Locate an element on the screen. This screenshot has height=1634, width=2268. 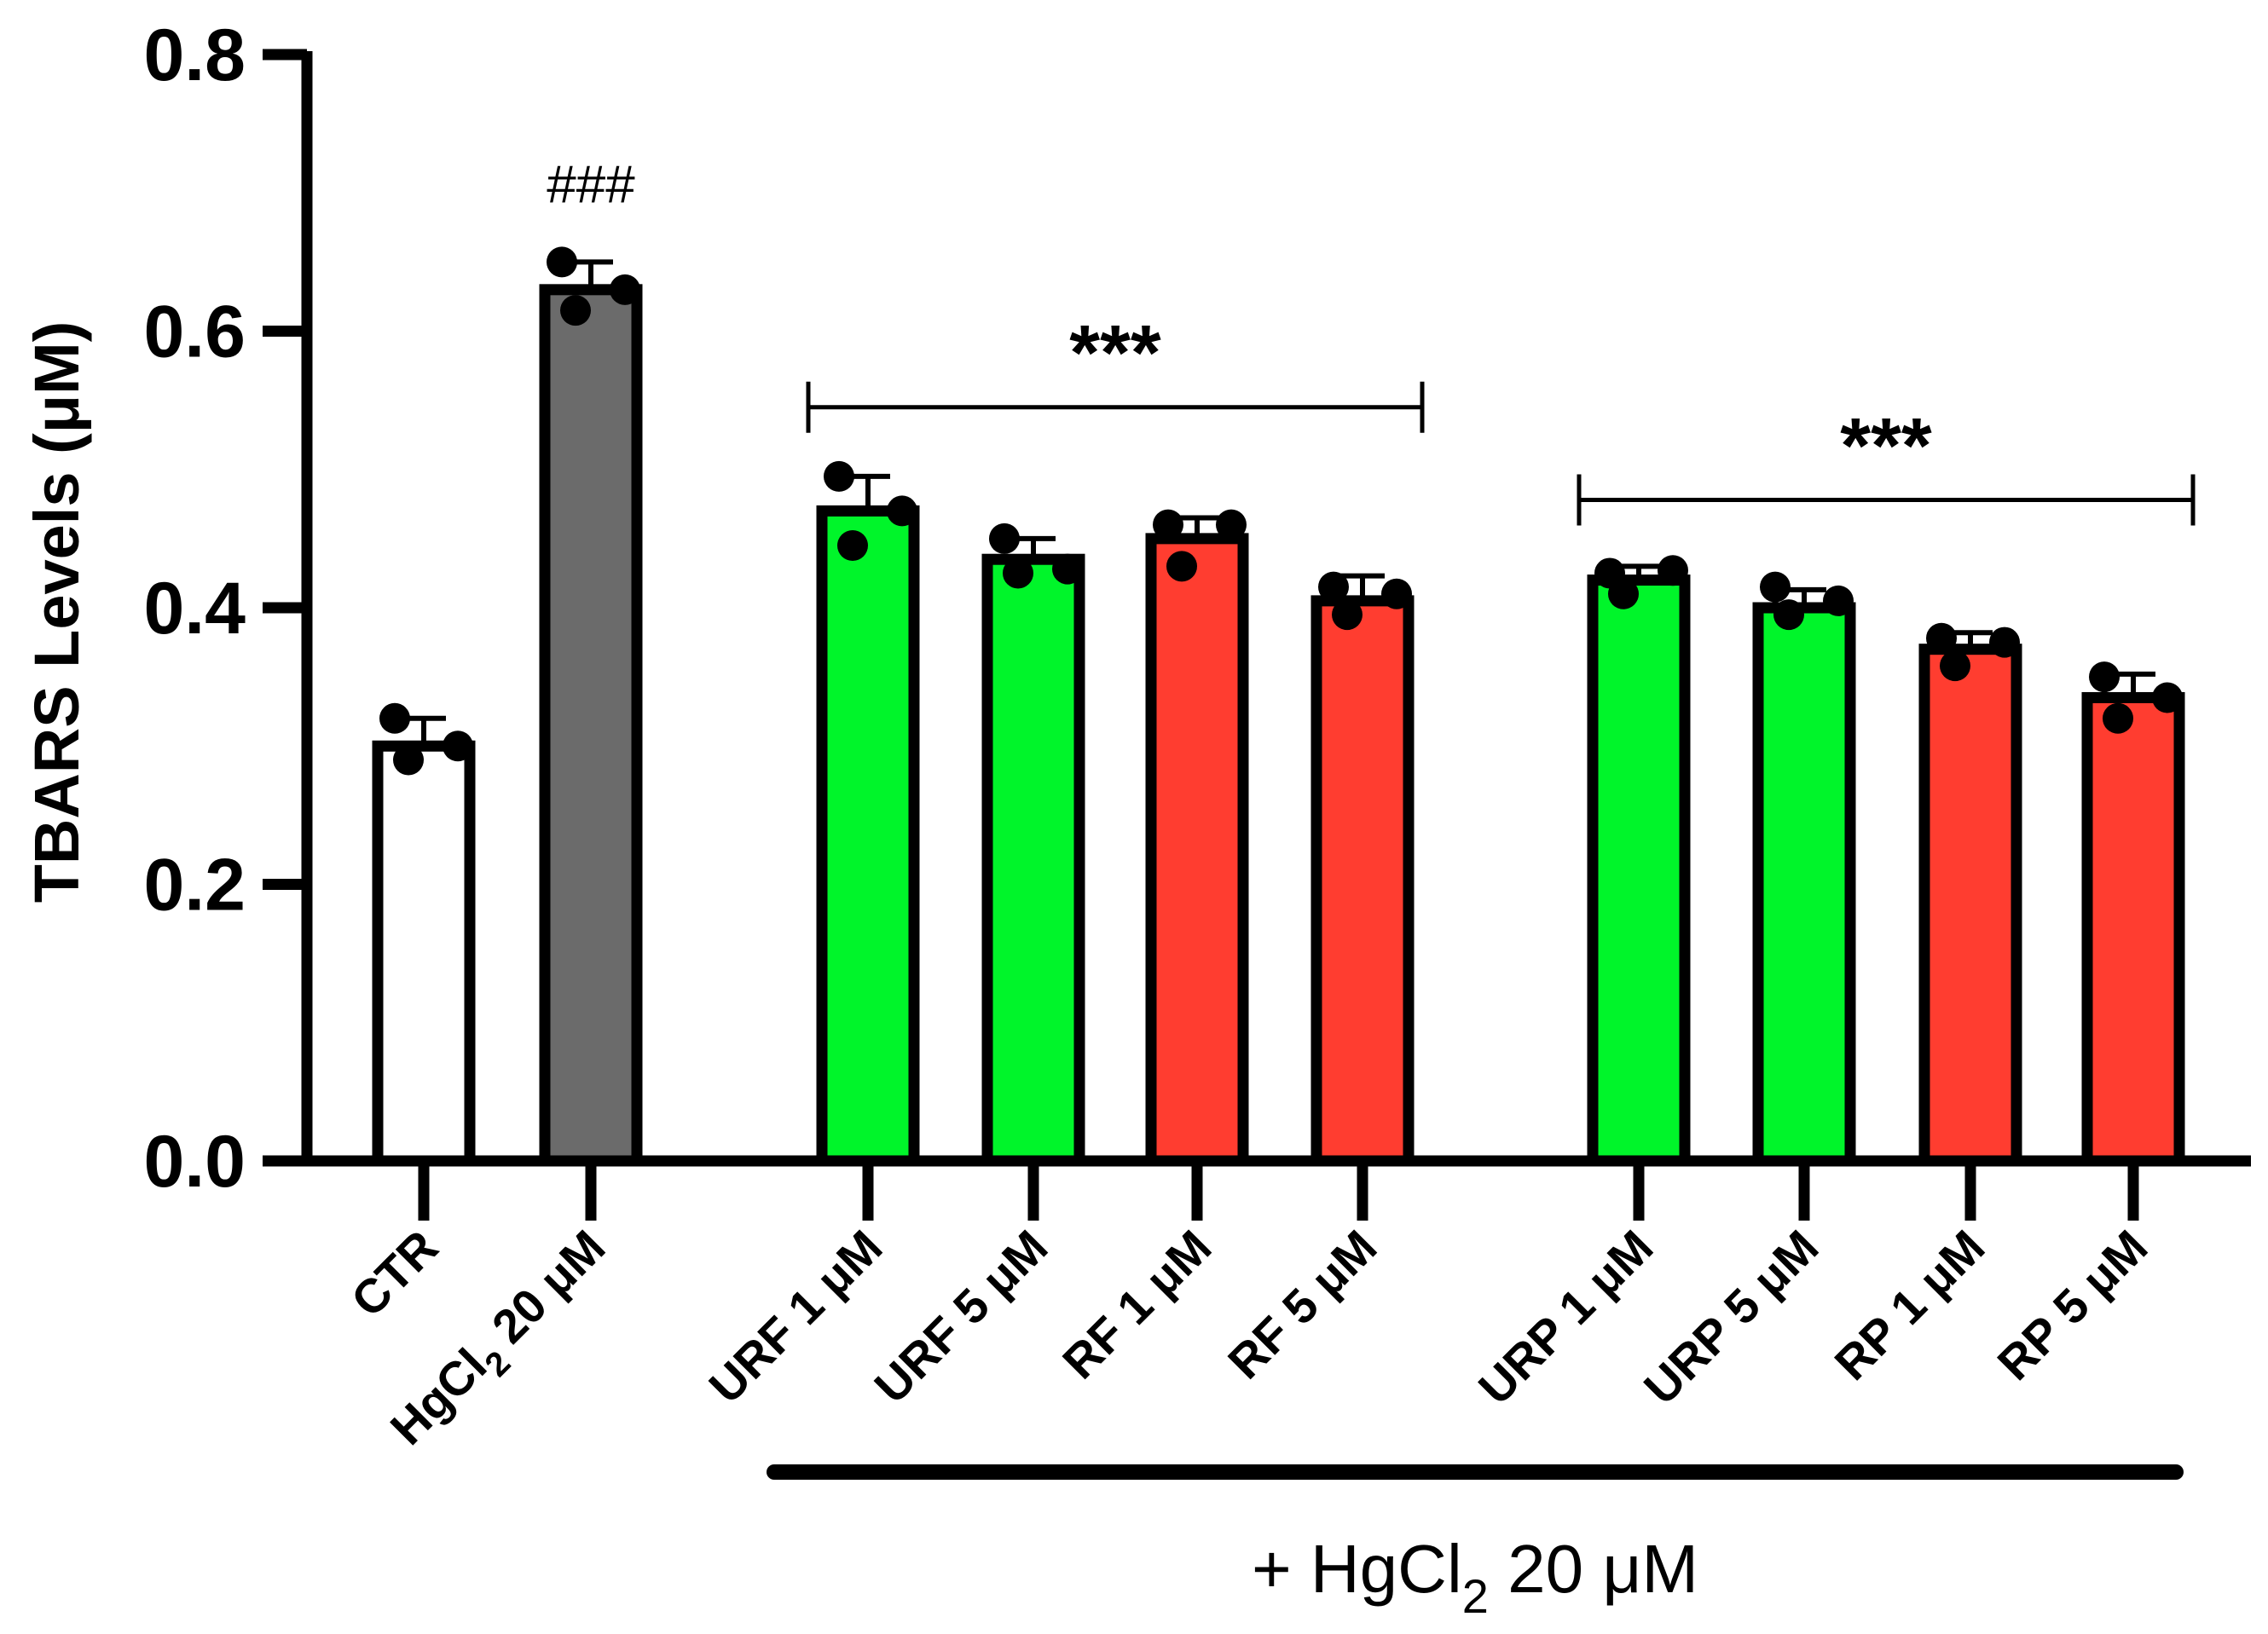
category-label: RP 5 μM is located at coordinates (2072, 1305).